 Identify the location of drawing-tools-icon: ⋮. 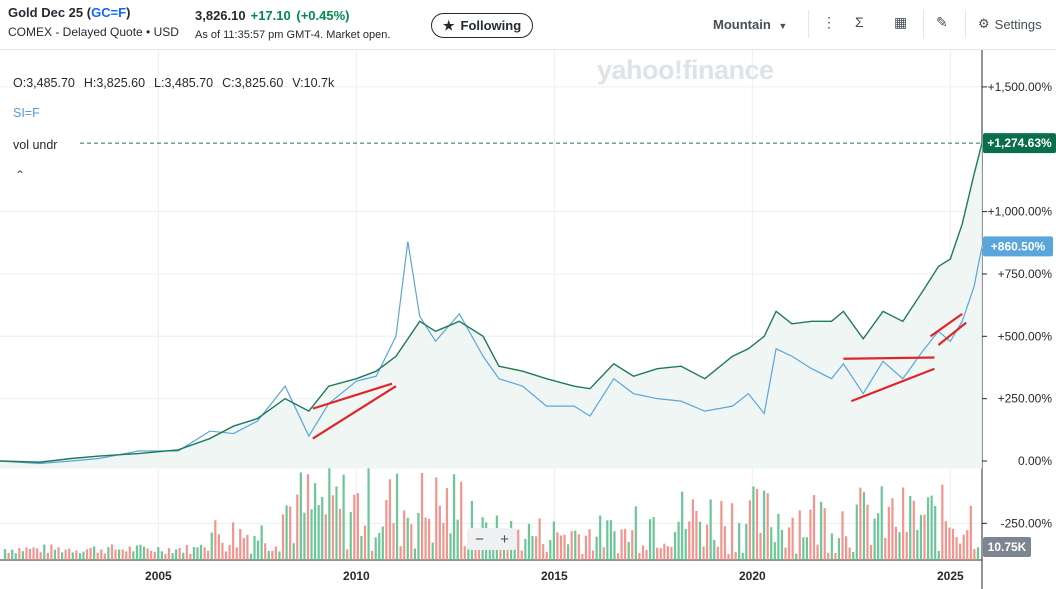
(829, 22).